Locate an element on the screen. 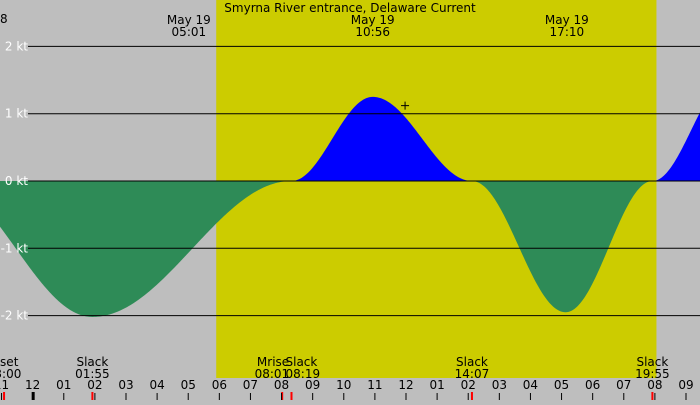 This screenshot has width=700, height=405. y-tick-label: 1 kt is located at coordinates (16, 114).